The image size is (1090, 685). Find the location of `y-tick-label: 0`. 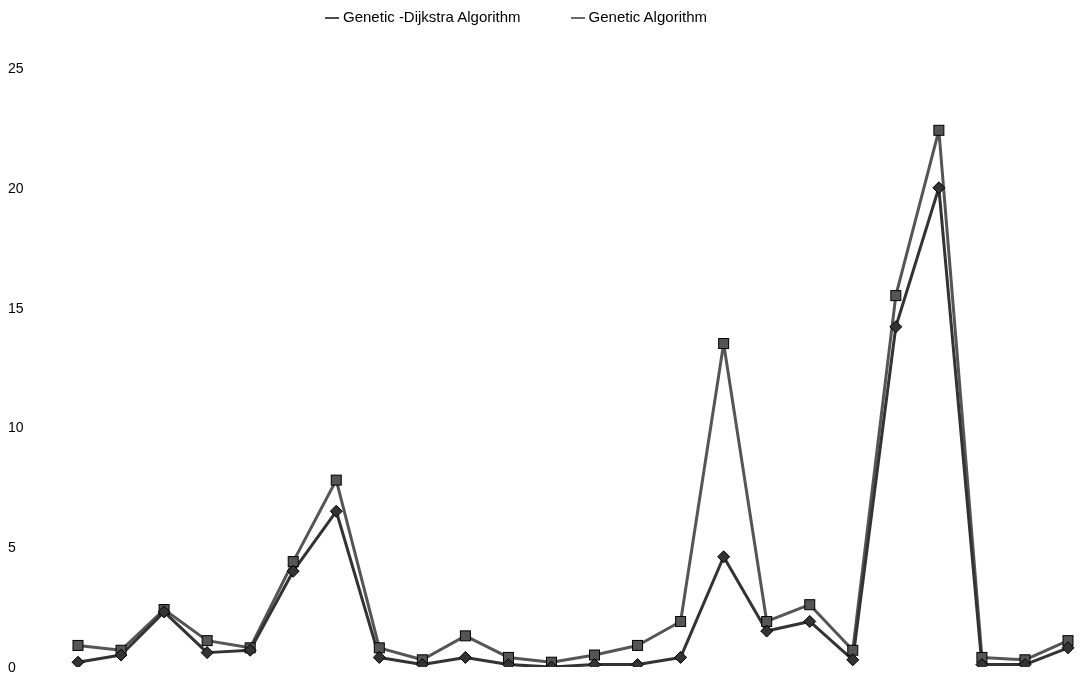

y-tick-label: 0 is located at coordinates (12, 666).